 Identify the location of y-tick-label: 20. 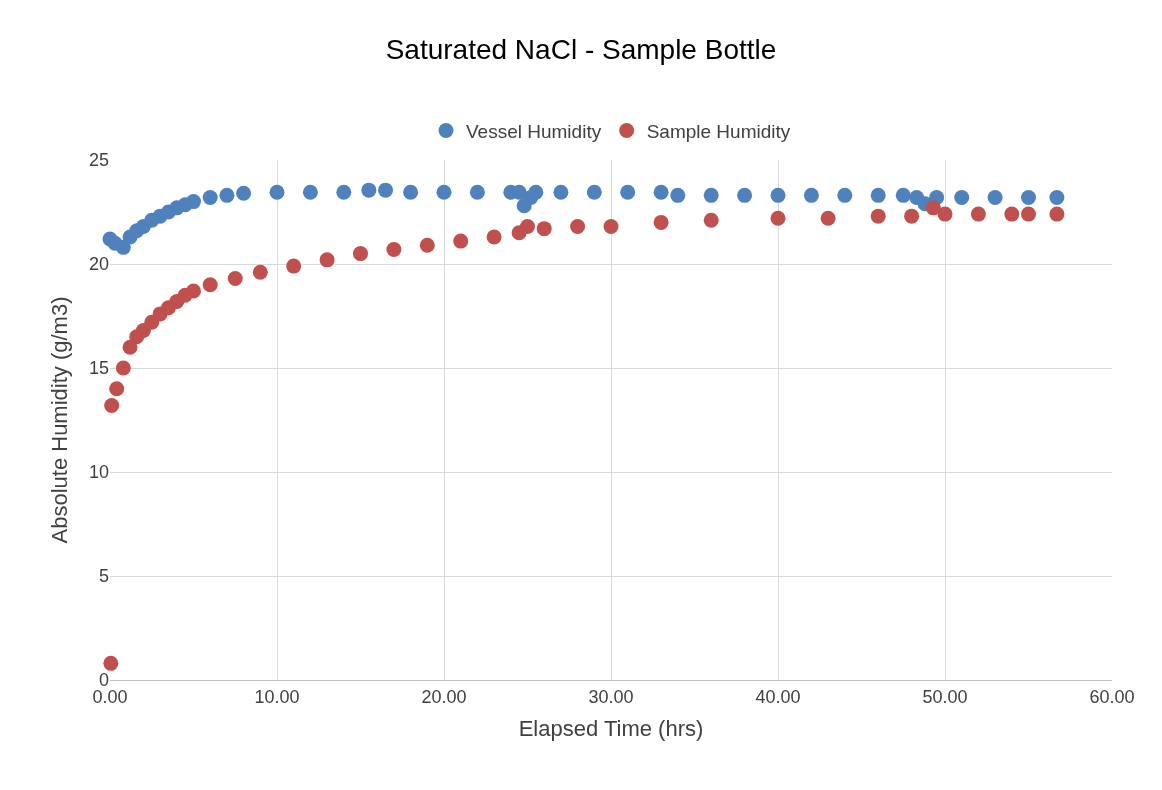
(98, 264).